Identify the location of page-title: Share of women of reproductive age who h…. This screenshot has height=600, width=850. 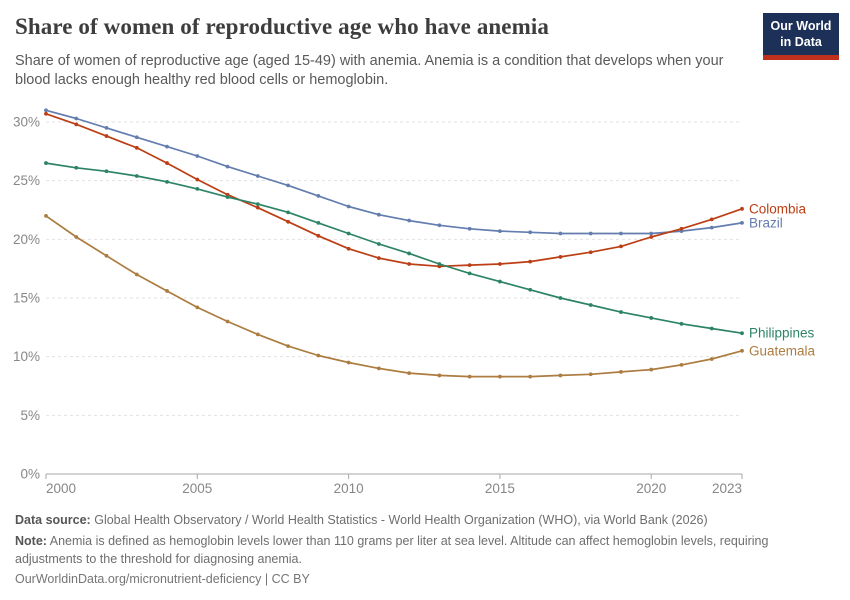
(282, 26).